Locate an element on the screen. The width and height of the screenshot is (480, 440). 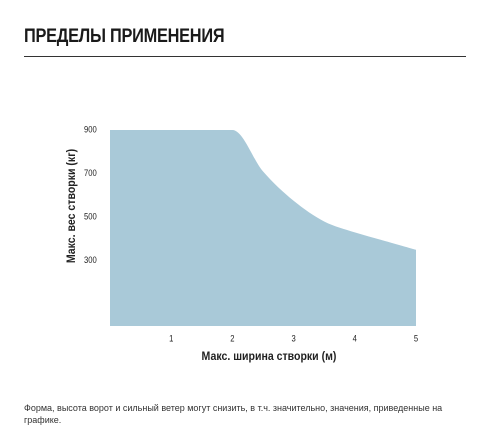
x-tick-label-2: 2 is located at coordinates (232, 338).